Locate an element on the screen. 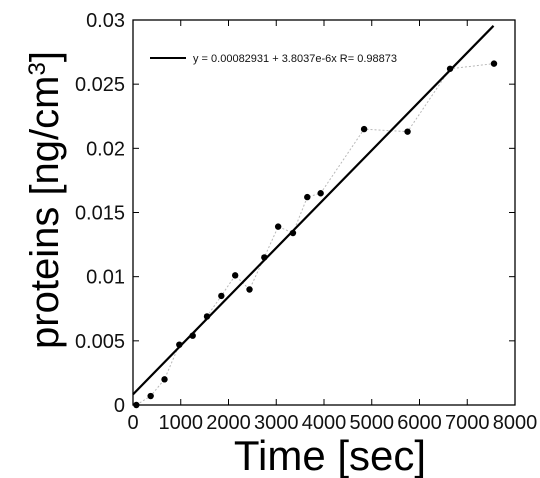  x-tick-label: 8000 is located at coordinates (515, 423).